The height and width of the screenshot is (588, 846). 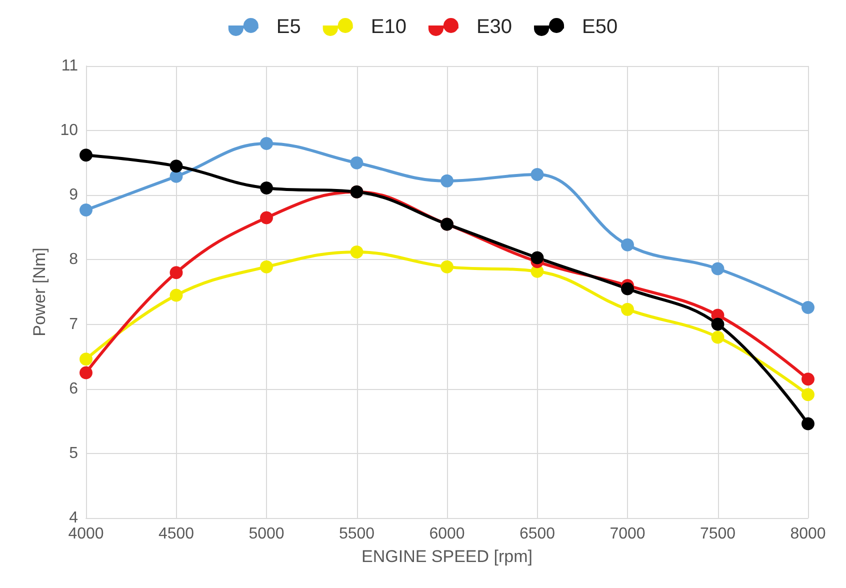 What do you see at coordinates (73, 389) in the screenshot?
I see `y-tick-label: 6` at bounding box center [73, 389].